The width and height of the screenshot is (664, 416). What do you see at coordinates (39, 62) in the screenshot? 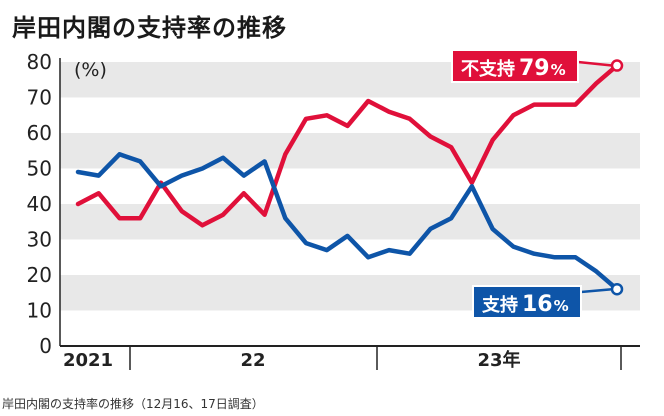
I see `y-tick-label-80: 80` at bounding box center [39, 62].